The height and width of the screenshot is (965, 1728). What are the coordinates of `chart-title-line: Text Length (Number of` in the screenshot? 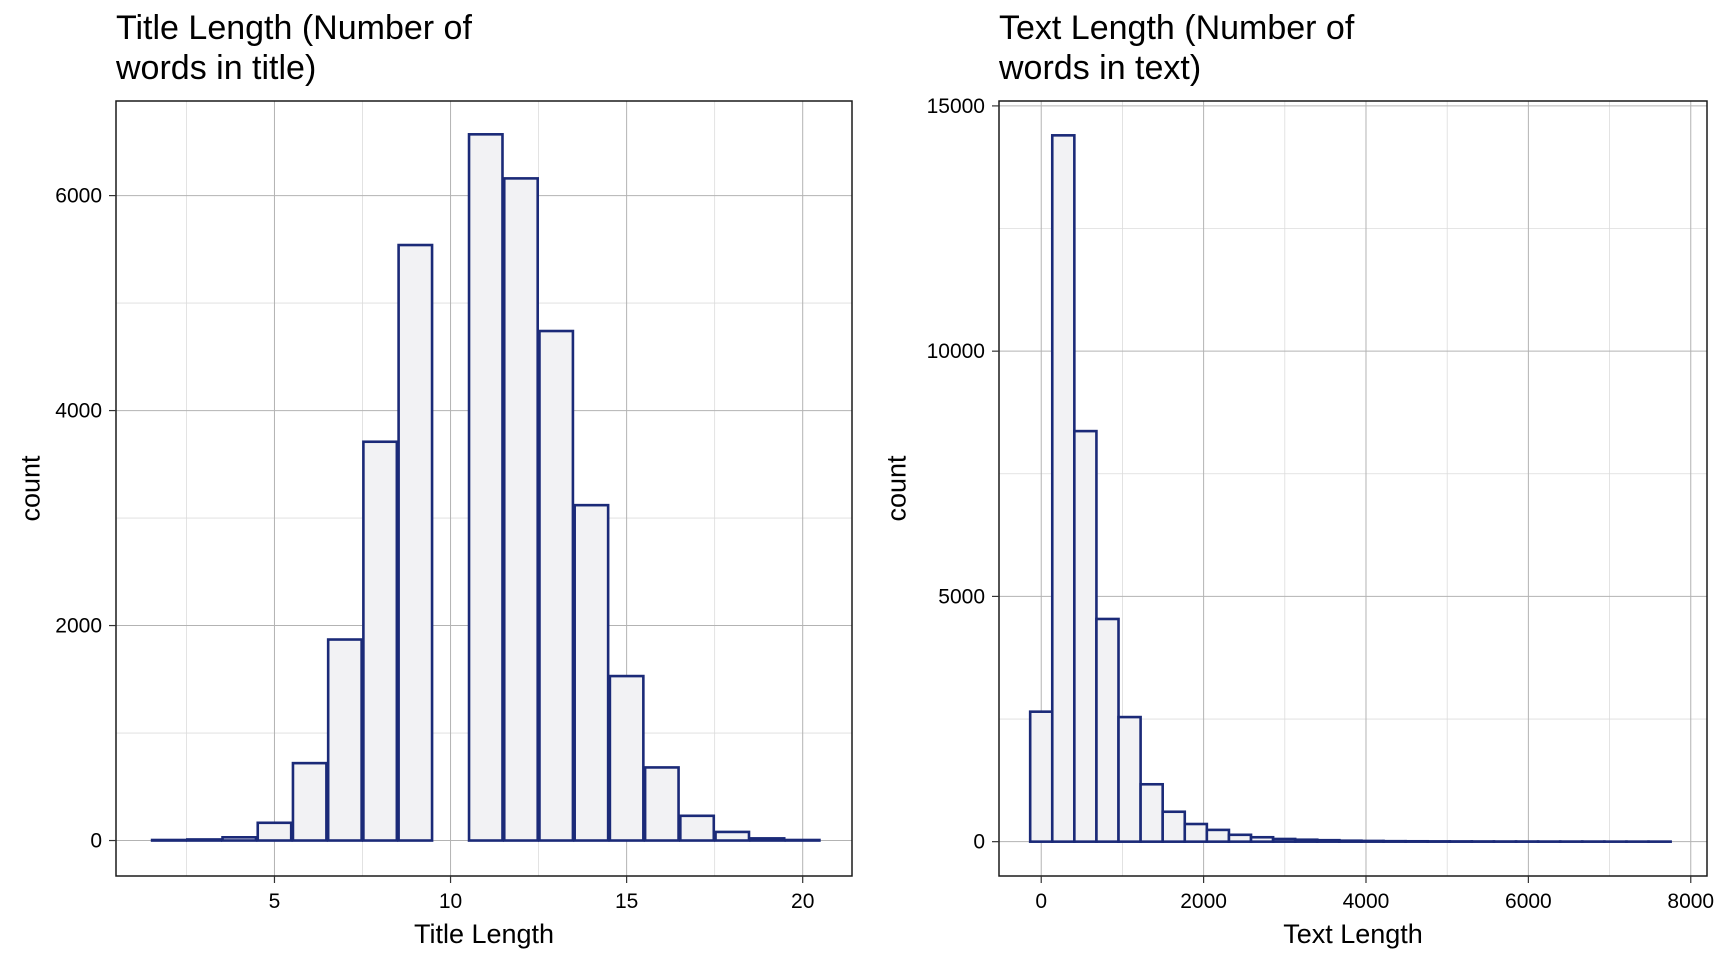 It's located at (1177, 28).